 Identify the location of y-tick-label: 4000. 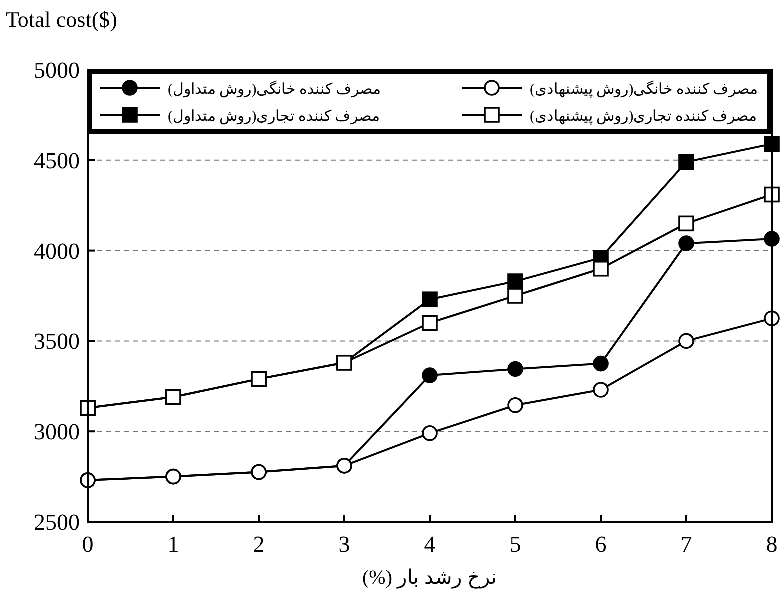
(57, 251).